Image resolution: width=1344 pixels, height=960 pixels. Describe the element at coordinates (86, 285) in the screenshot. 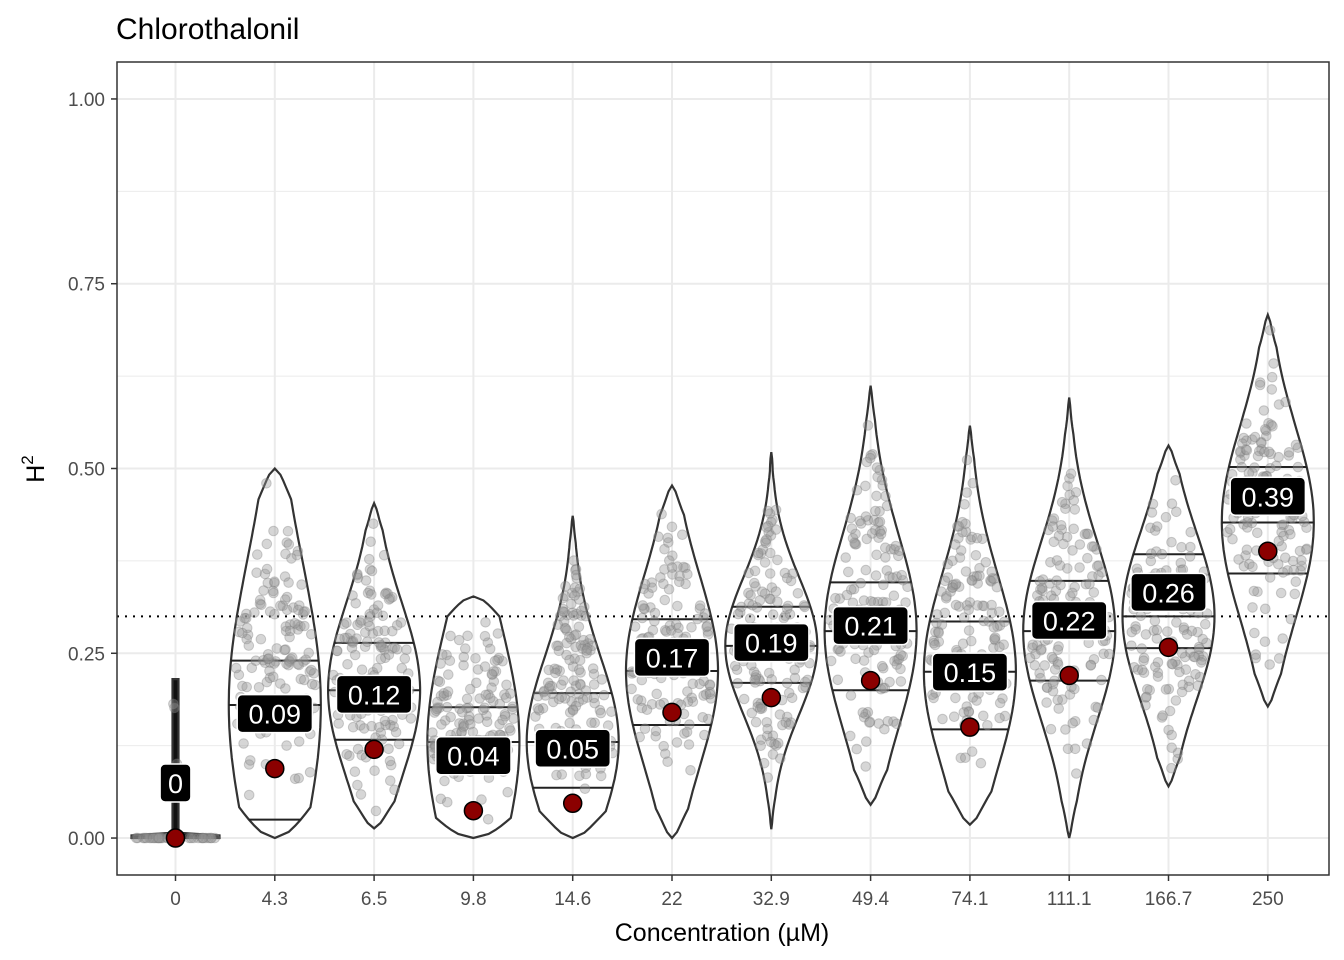

I see `y-tick-label: 0.75` at that location.